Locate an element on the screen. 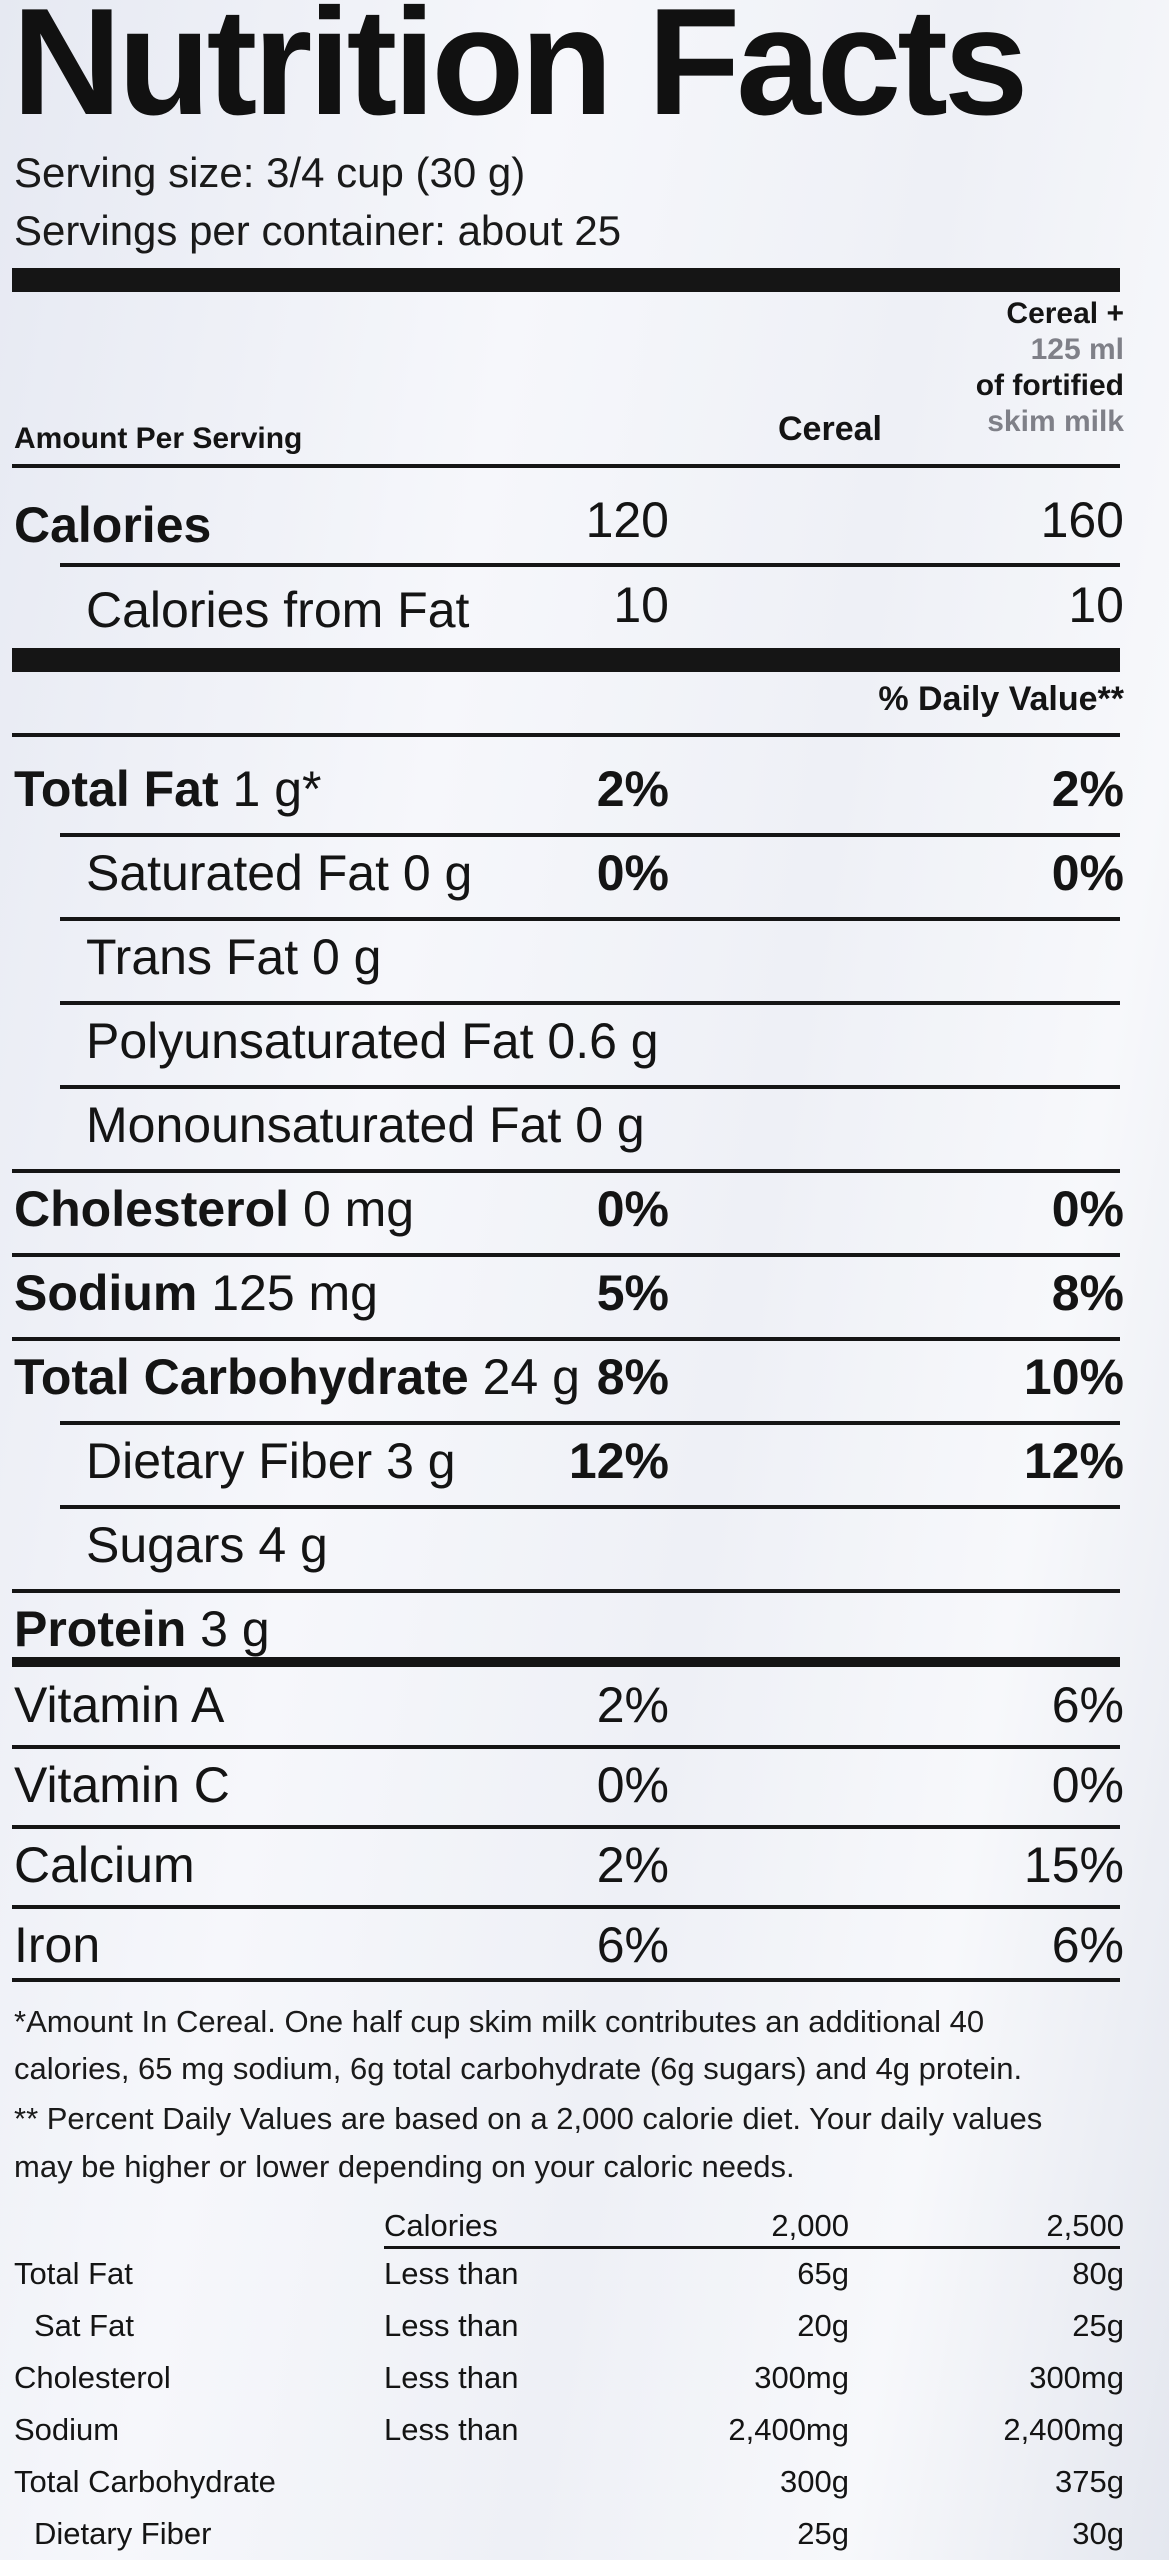  amount-per-serving: Amount Per Serving is located at coordinates (158, 438).